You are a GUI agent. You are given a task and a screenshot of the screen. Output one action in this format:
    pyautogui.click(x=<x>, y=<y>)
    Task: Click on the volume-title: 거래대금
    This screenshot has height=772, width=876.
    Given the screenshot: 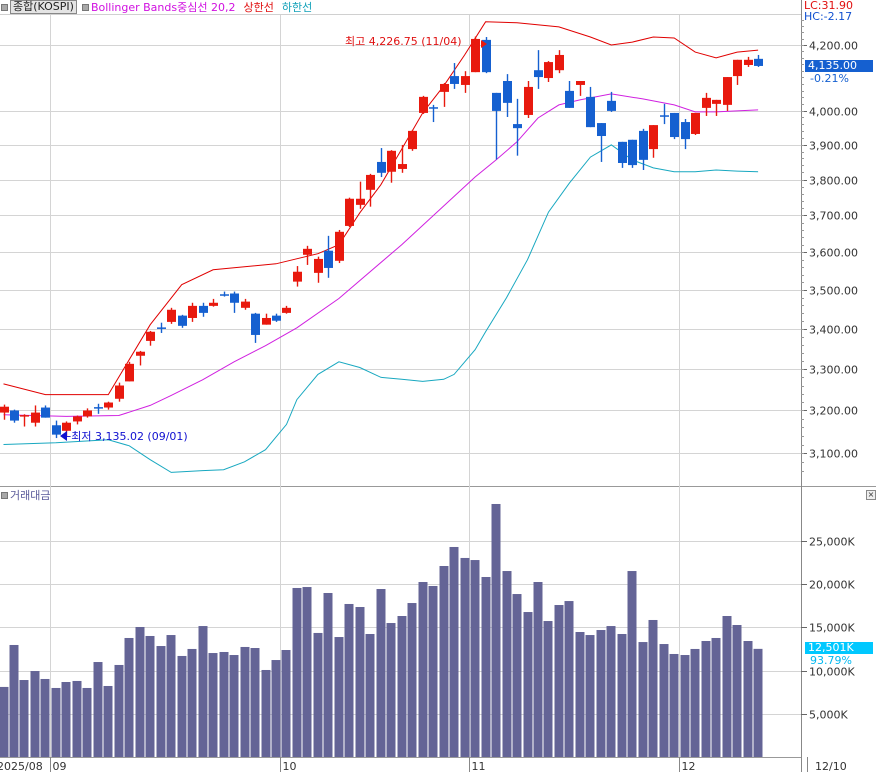 What is the action you would take?
    pyautogui.click(x=30, y=495)
    